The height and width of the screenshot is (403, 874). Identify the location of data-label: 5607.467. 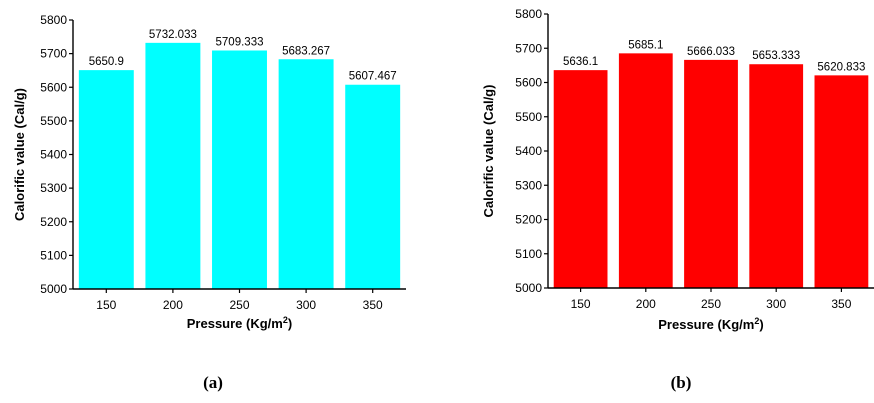
(373, 77).